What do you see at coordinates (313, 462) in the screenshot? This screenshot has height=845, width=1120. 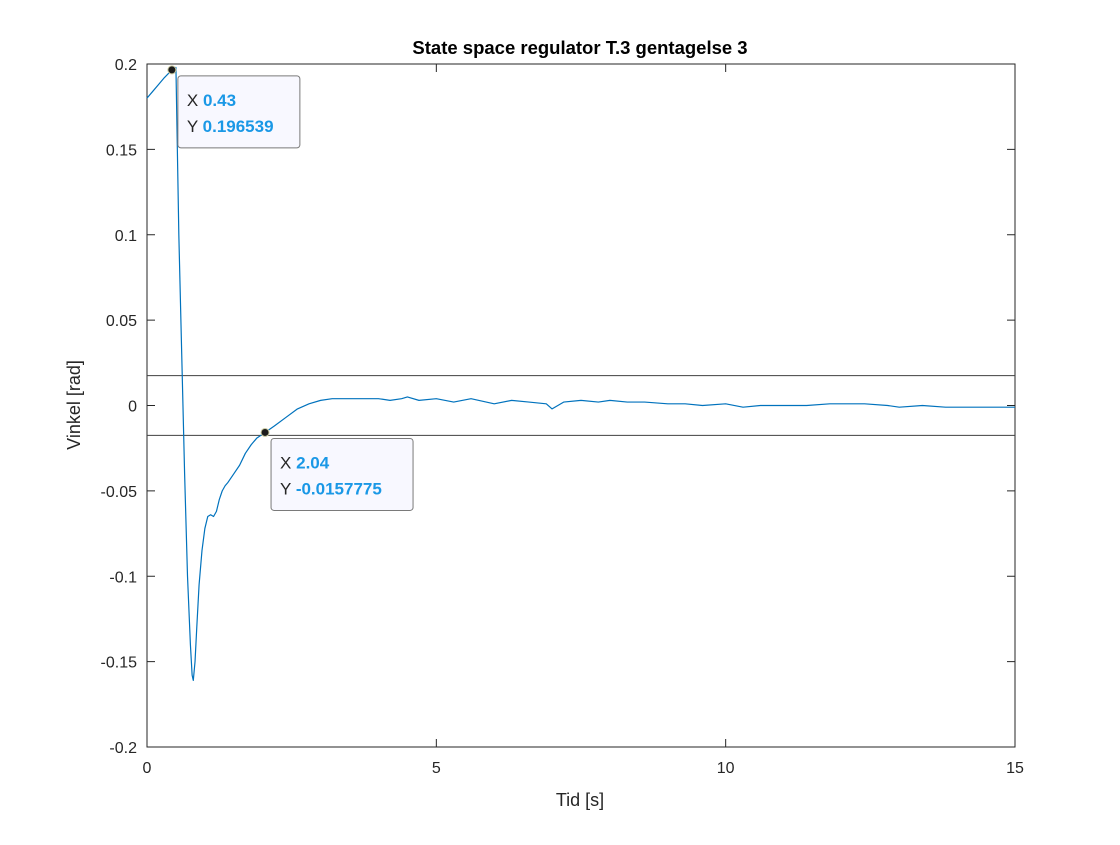 I see `datatip-x-value: 2.04` at bounding box center [313, 462].